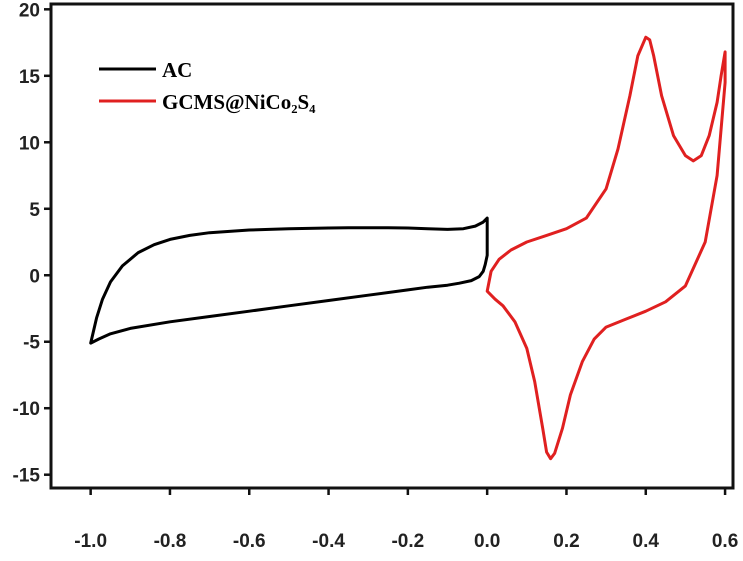 The width and height of the screenshot is (743, 561). I want to click on y-tick-label: -15, so click(27, 476).